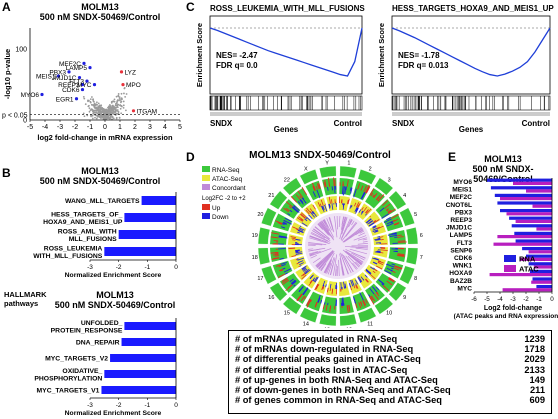  What do you see at coordinates (220, 217) in the screenshot?
I see `circos-direction-label: Down` at bounding box center [220, 217].